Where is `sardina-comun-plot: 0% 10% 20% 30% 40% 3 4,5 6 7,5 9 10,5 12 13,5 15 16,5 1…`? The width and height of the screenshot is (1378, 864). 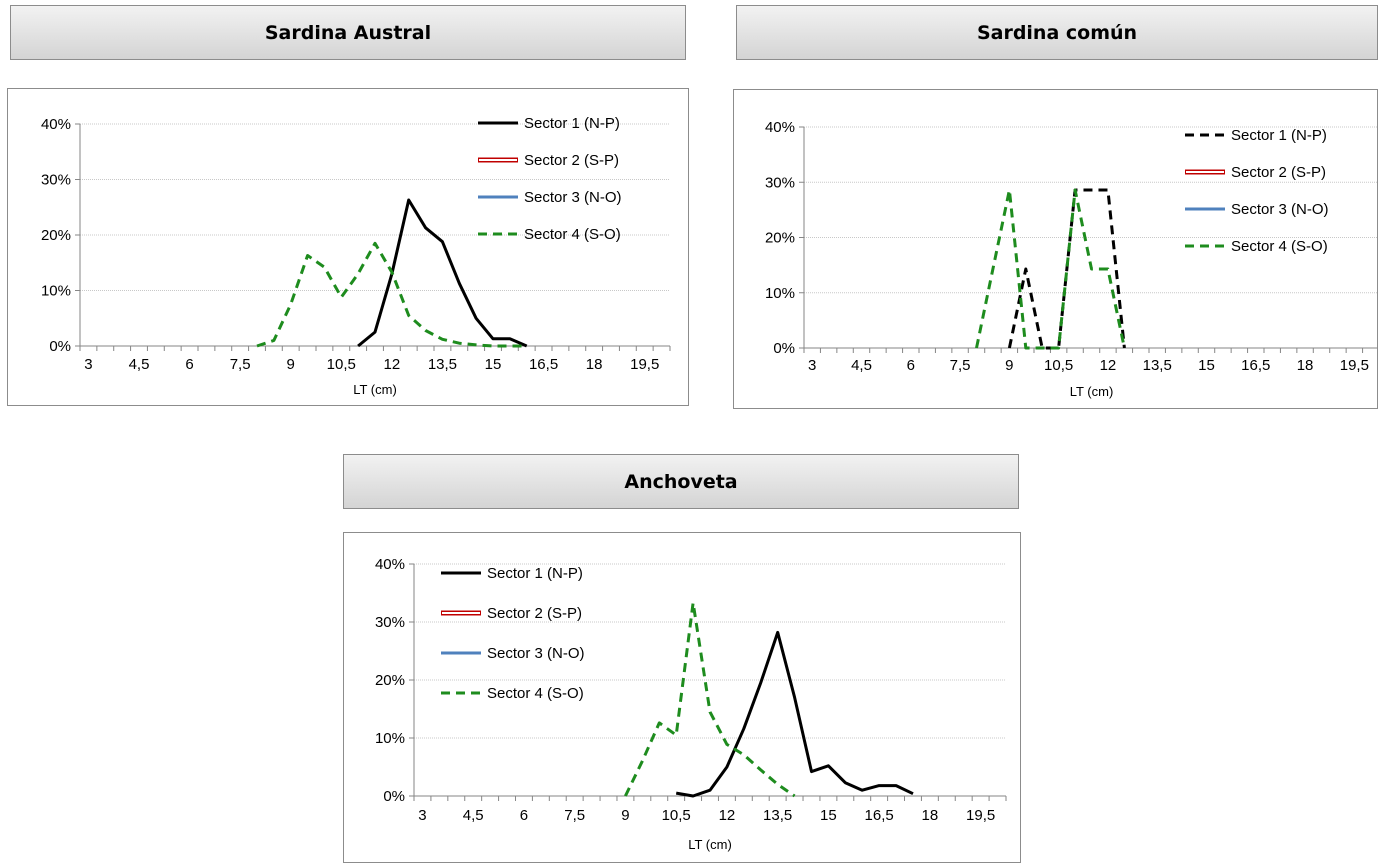 sardina-comun-plot: 0% 10% 20% 30% 40% 3 4,5 6 7,5 9 10,5 12 13,5 15 16,5 1… is located at coordinates (1071, 259).